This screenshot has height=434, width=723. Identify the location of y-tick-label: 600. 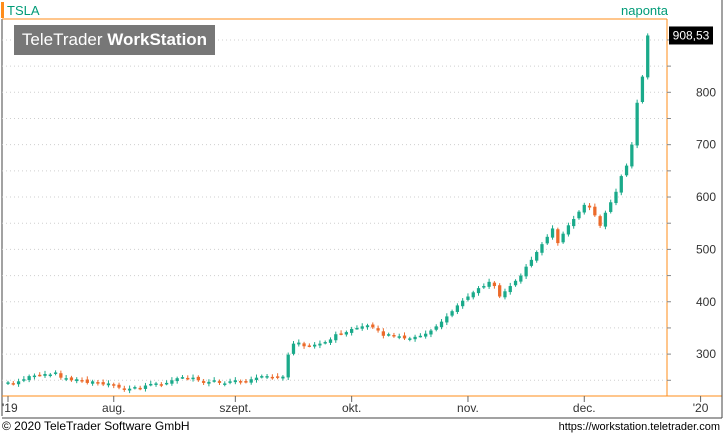
(706, 197).